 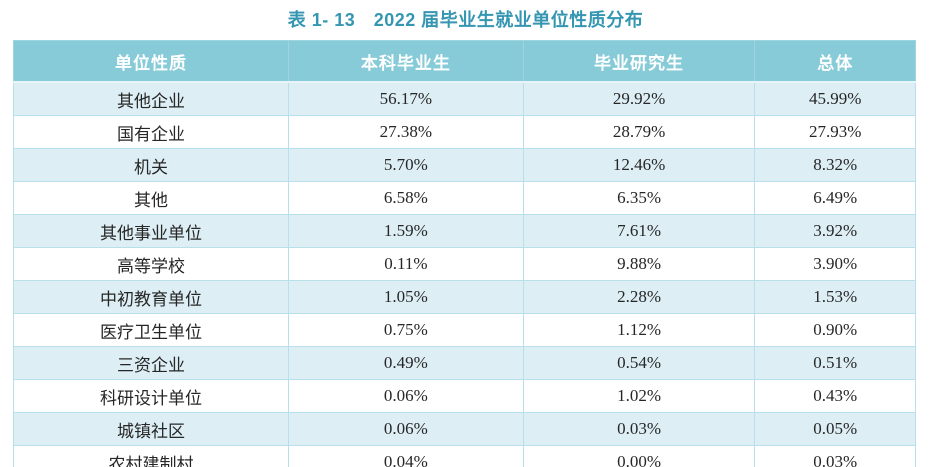 What do you see at coordinates (639, 456) in the screenshot?
I see `cell-value: 0.00%` at bounding box center [639, 456].